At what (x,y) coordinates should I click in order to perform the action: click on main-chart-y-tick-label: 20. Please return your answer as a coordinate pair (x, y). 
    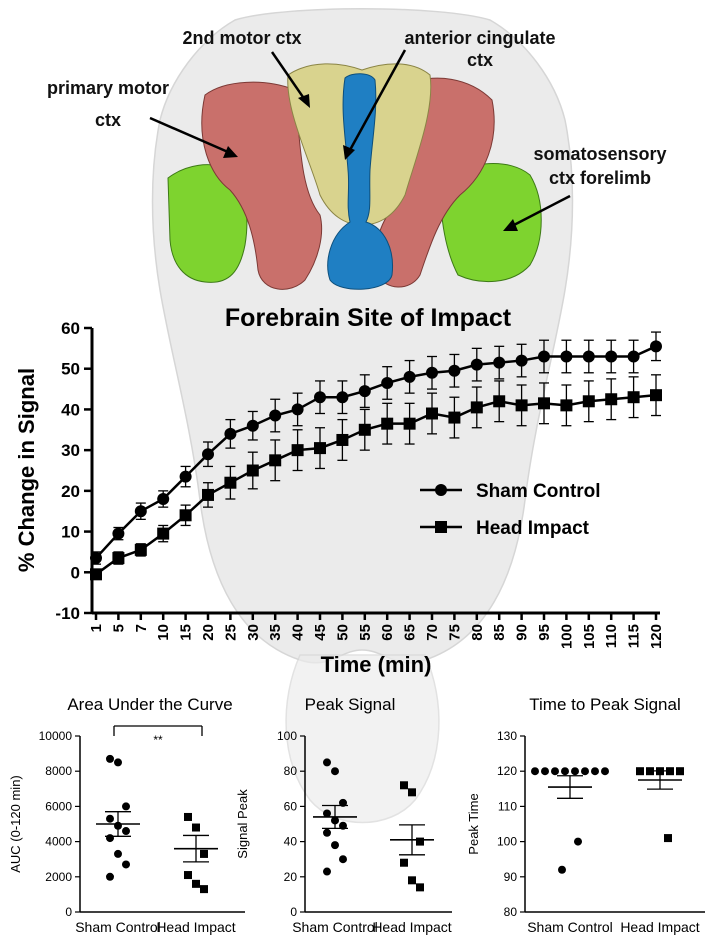
    Looking at the image, I should click on (70, 491).